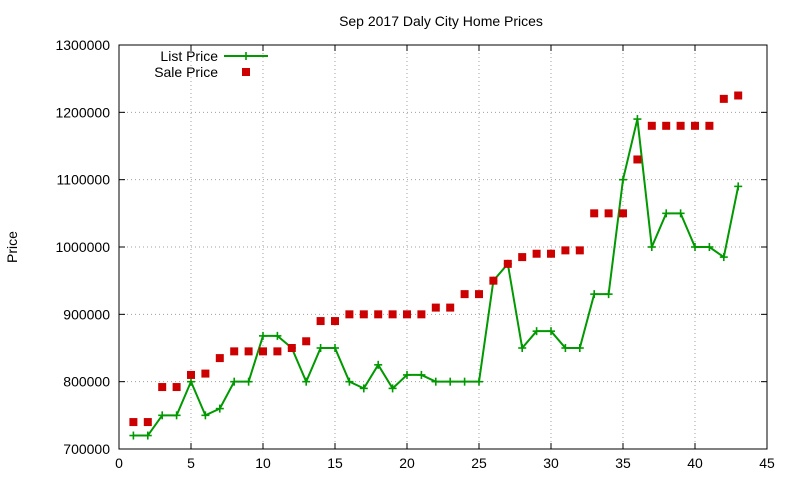 The height and width of the screenshot is (485, 800). What do you see at coordinates (86, 382) in the screenshot?
I see `y-tick-label: 800000` at bounding box center [86, 382].